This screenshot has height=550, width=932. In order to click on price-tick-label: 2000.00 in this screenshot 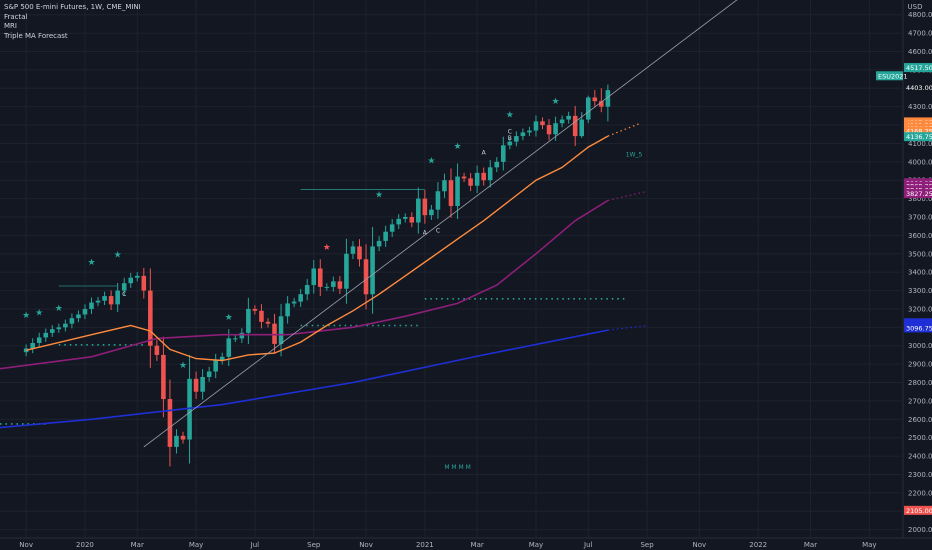, I will do `click(920, 530)`.